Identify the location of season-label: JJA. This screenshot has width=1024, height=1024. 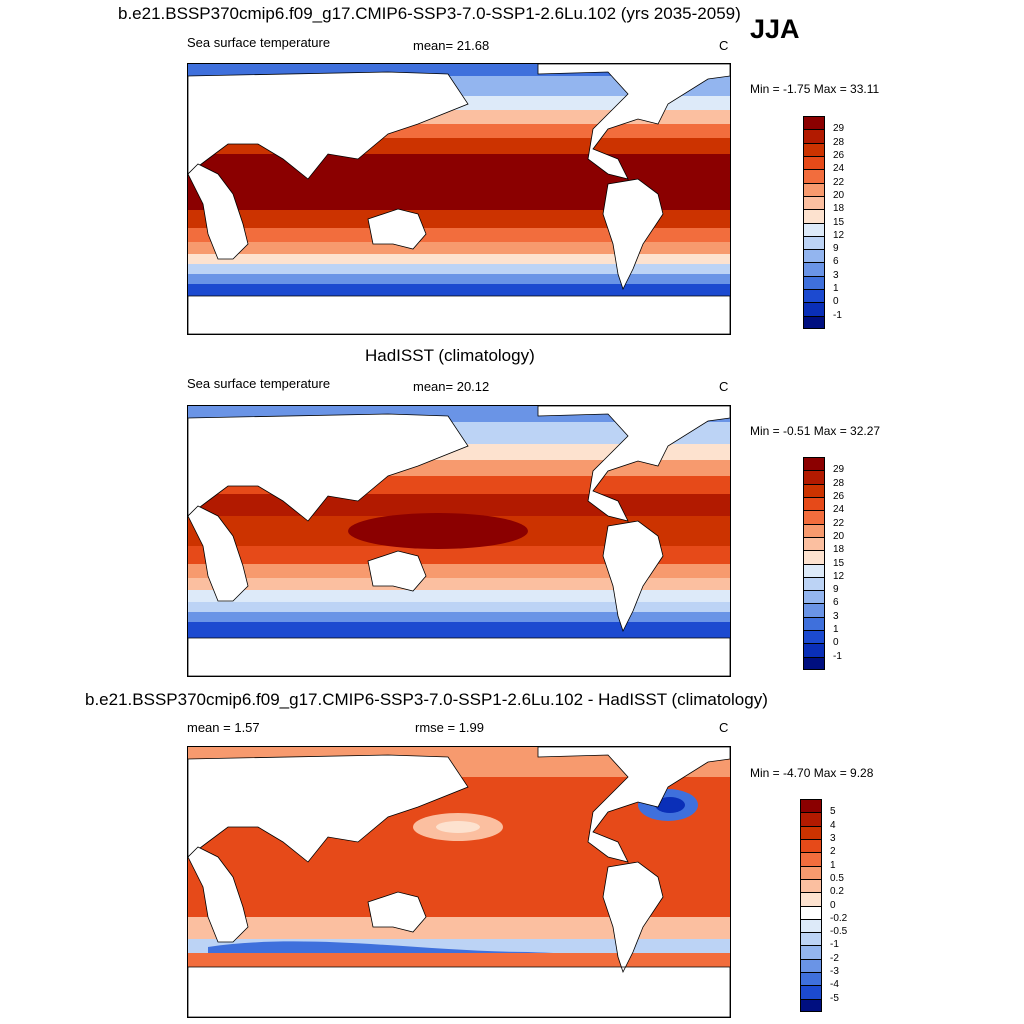
(775, 29).